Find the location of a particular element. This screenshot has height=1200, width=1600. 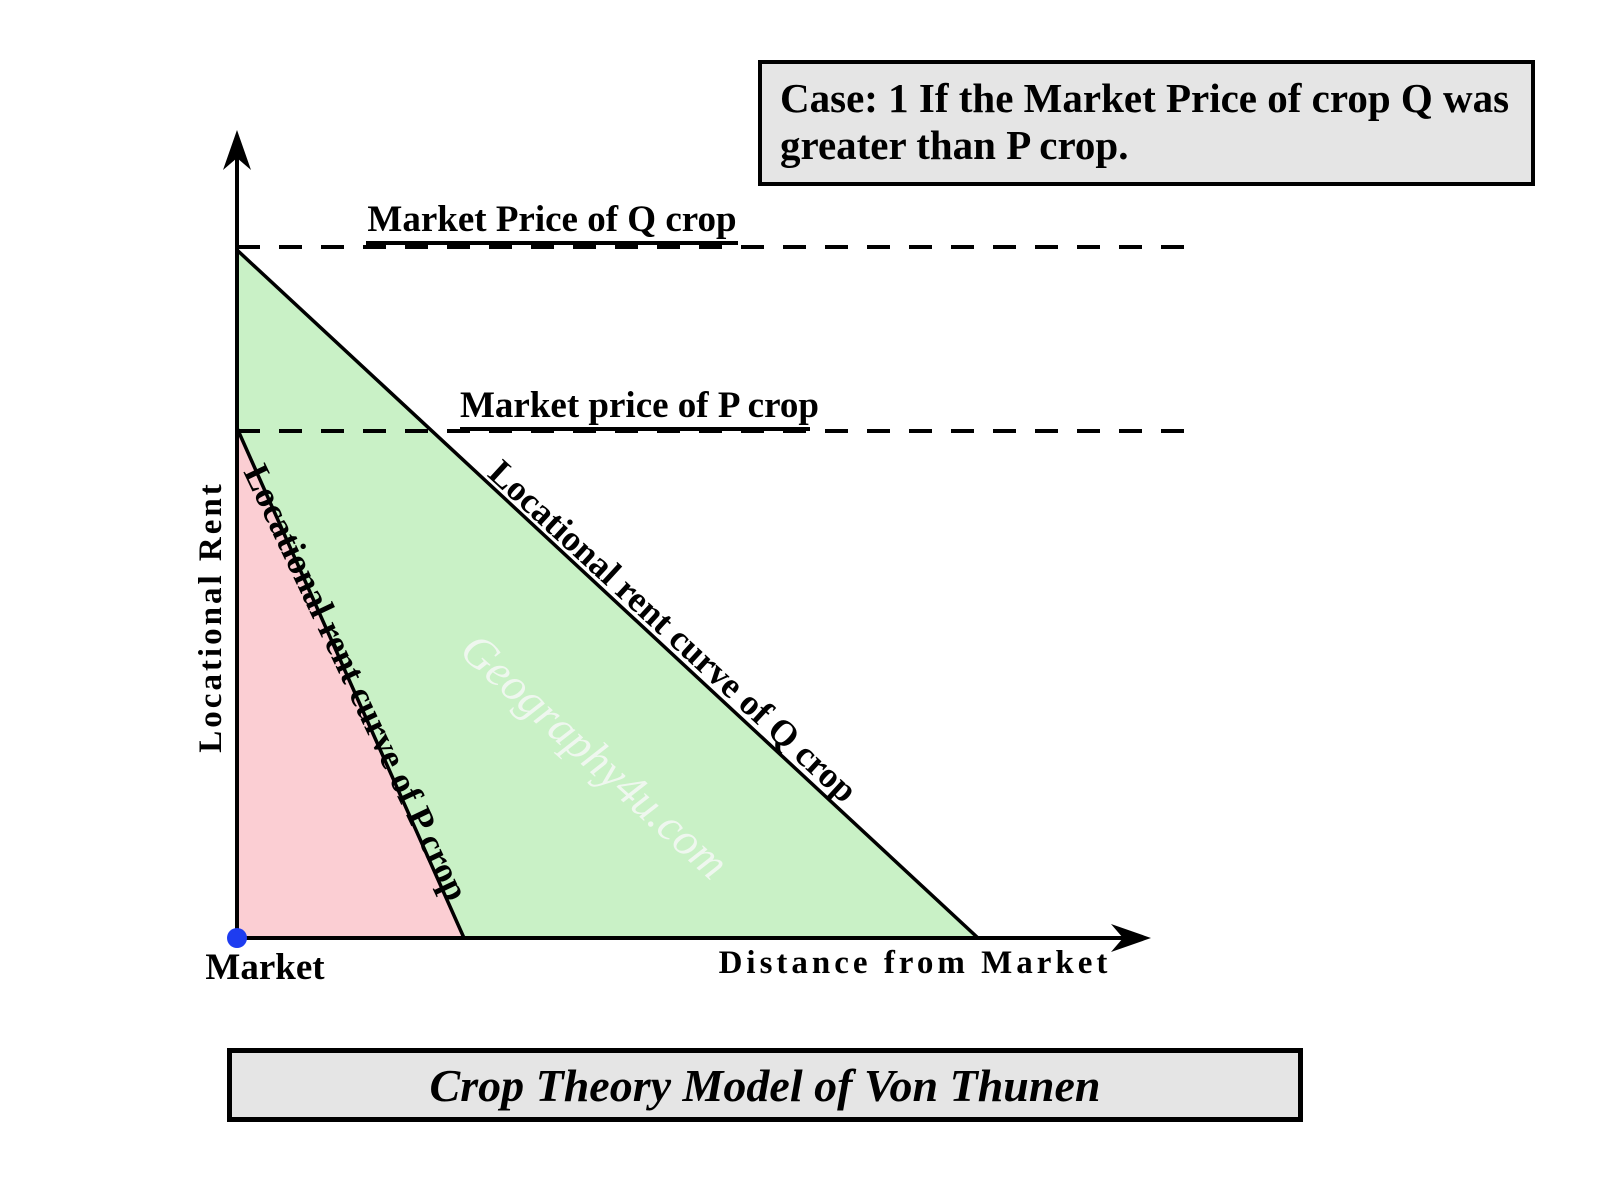

y-axis-label: Locational Rent is located at coordinates (211, 617).